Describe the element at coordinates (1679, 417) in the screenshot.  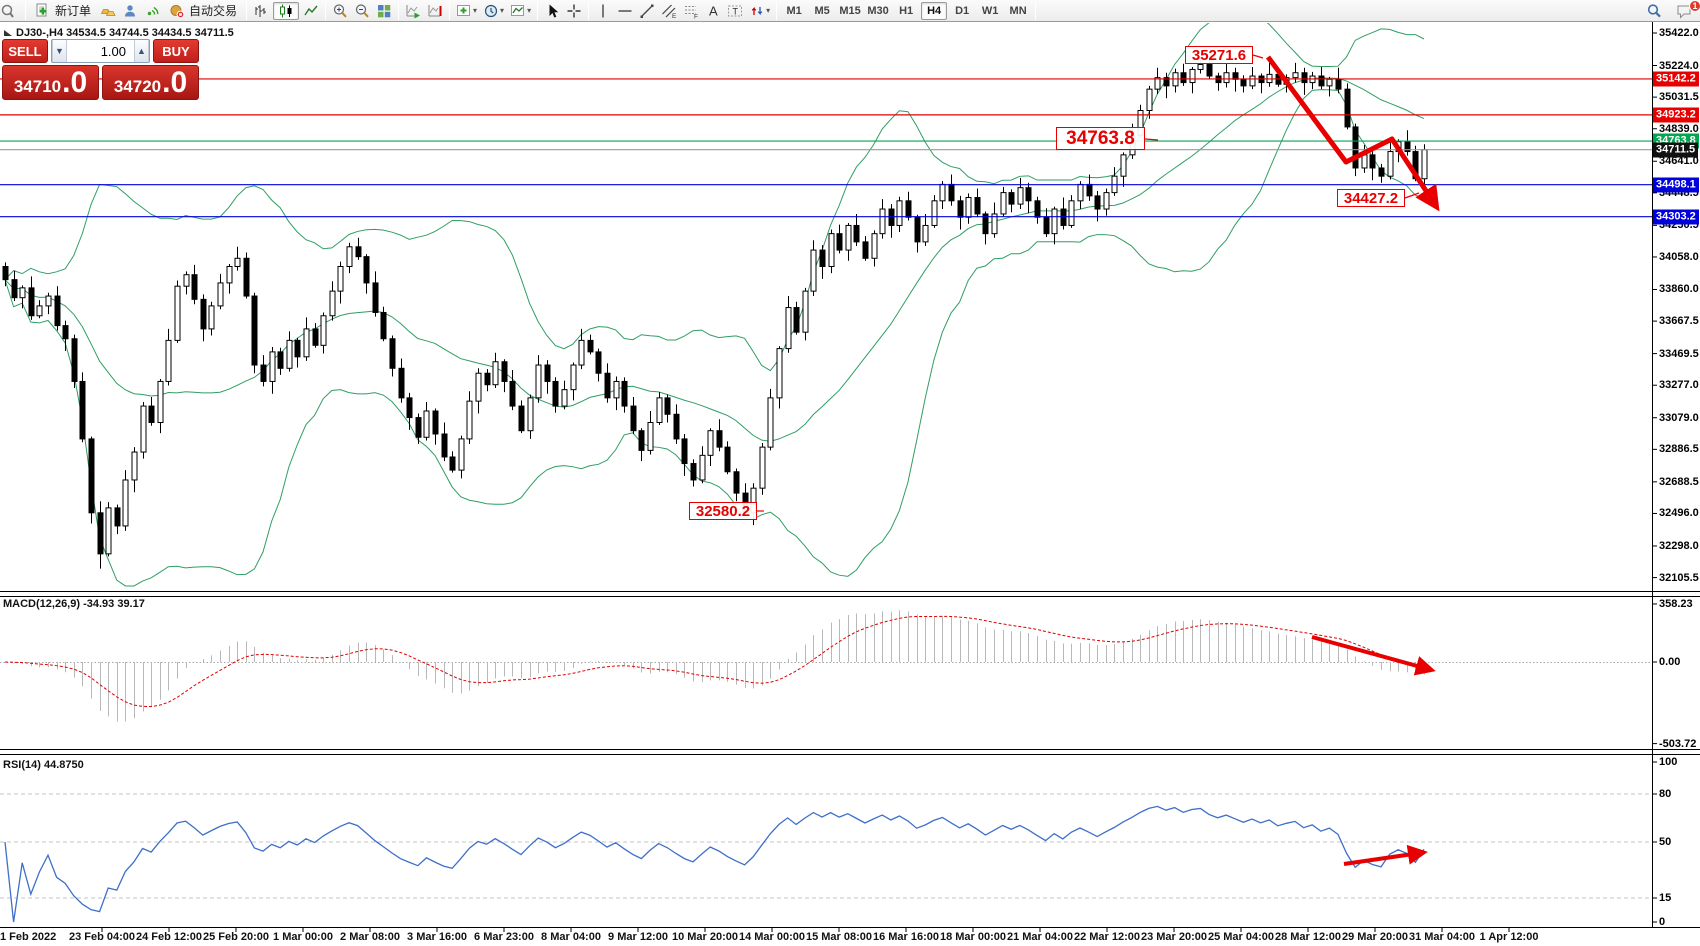
I see `price-tick-label: 33079.0` at that location.